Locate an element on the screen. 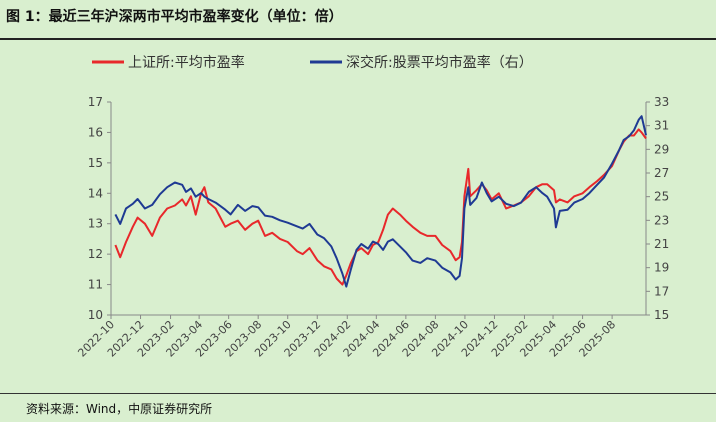 This screenshot has width=716, height=422. chart-legend: 上证所:平均市盈率 深交所:股票平均市盈率（右） is located at coordinates (312, 62).